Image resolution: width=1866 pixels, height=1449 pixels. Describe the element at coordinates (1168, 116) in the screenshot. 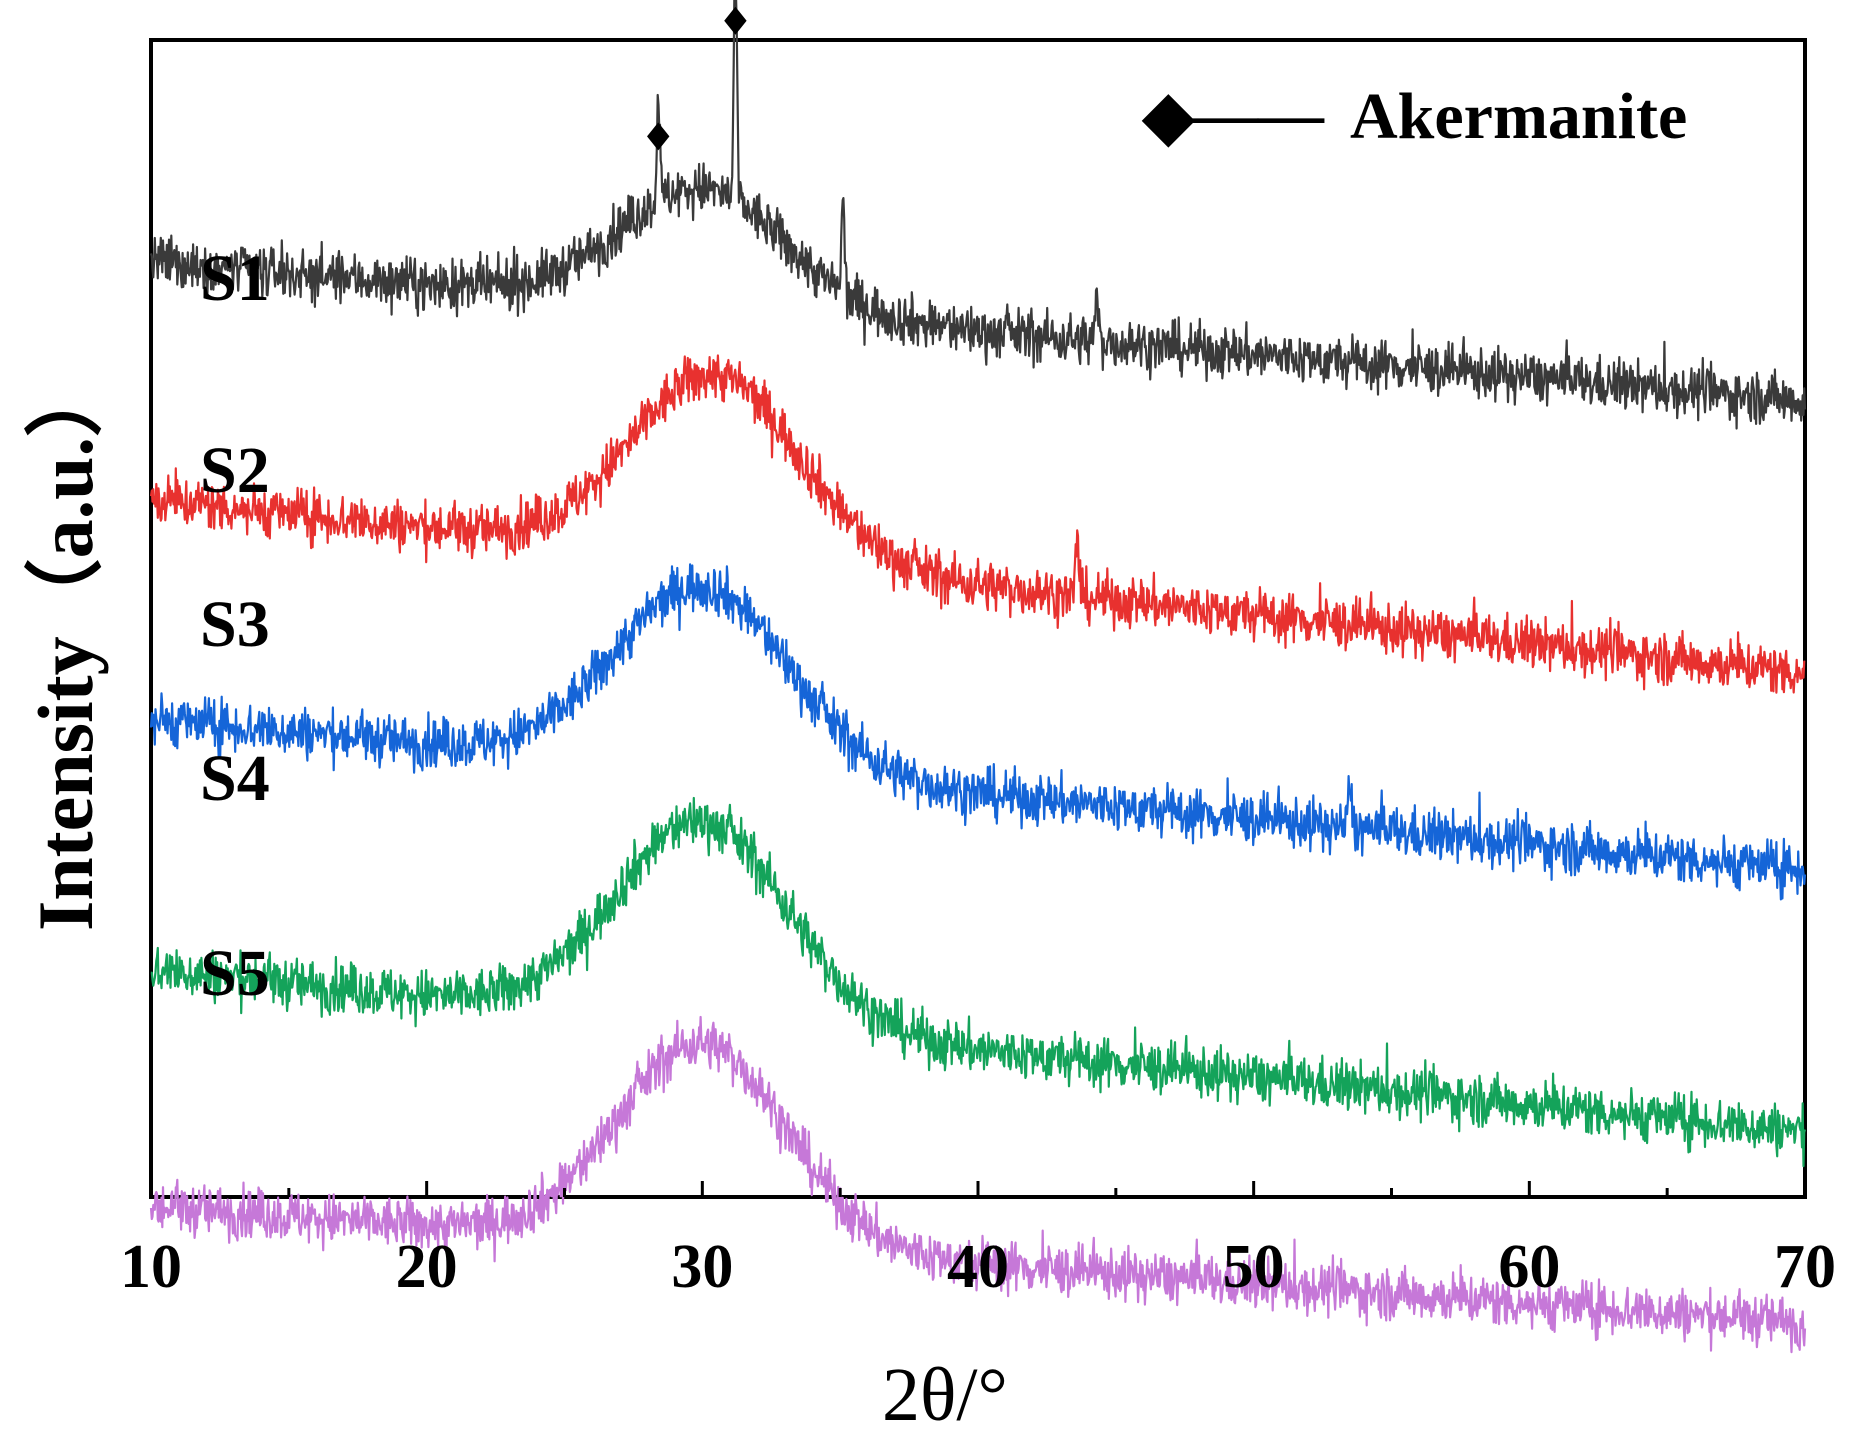

I see `legend-marker: ◆` at that location.